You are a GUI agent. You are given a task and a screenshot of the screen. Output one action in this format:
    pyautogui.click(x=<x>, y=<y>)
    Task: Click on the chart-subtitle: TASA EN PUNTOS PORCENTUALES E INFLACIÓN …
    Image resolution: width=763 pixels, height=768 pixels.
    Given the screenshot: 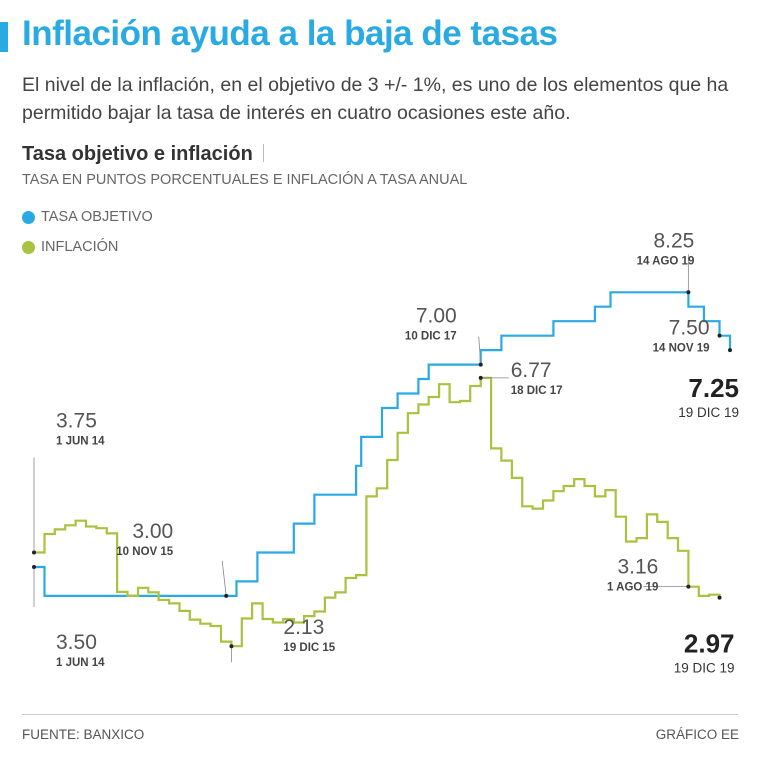 What is the action you would take?
    pyautogui.click(x=245, y=180)
    